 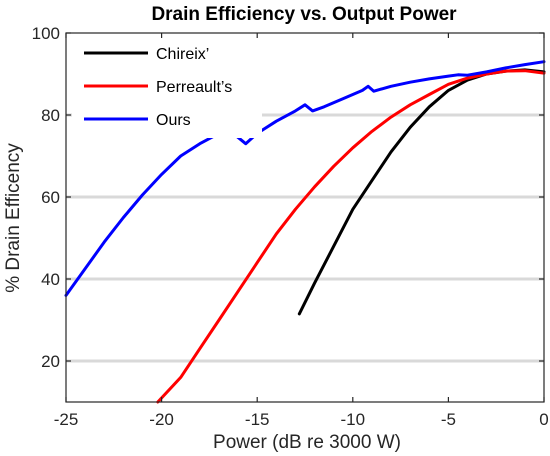 What do you see at coordinates (194, 87) in the screenshot?
I see `legend-label-1: Perreault’s` at bounding box center [194, 87].